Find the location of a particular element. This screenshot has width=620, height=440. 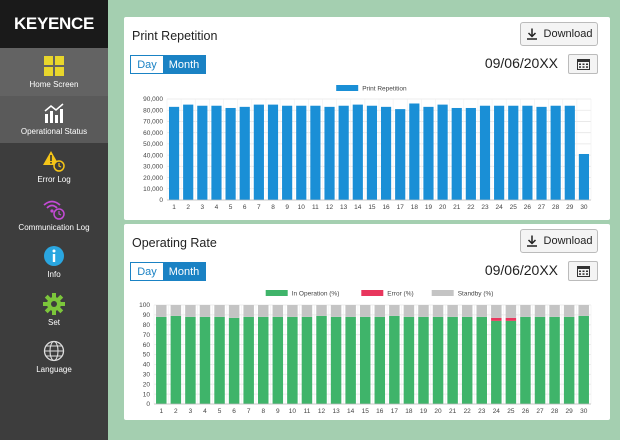

y-tick-label: 70,000 is located at coordinates (153, 122).